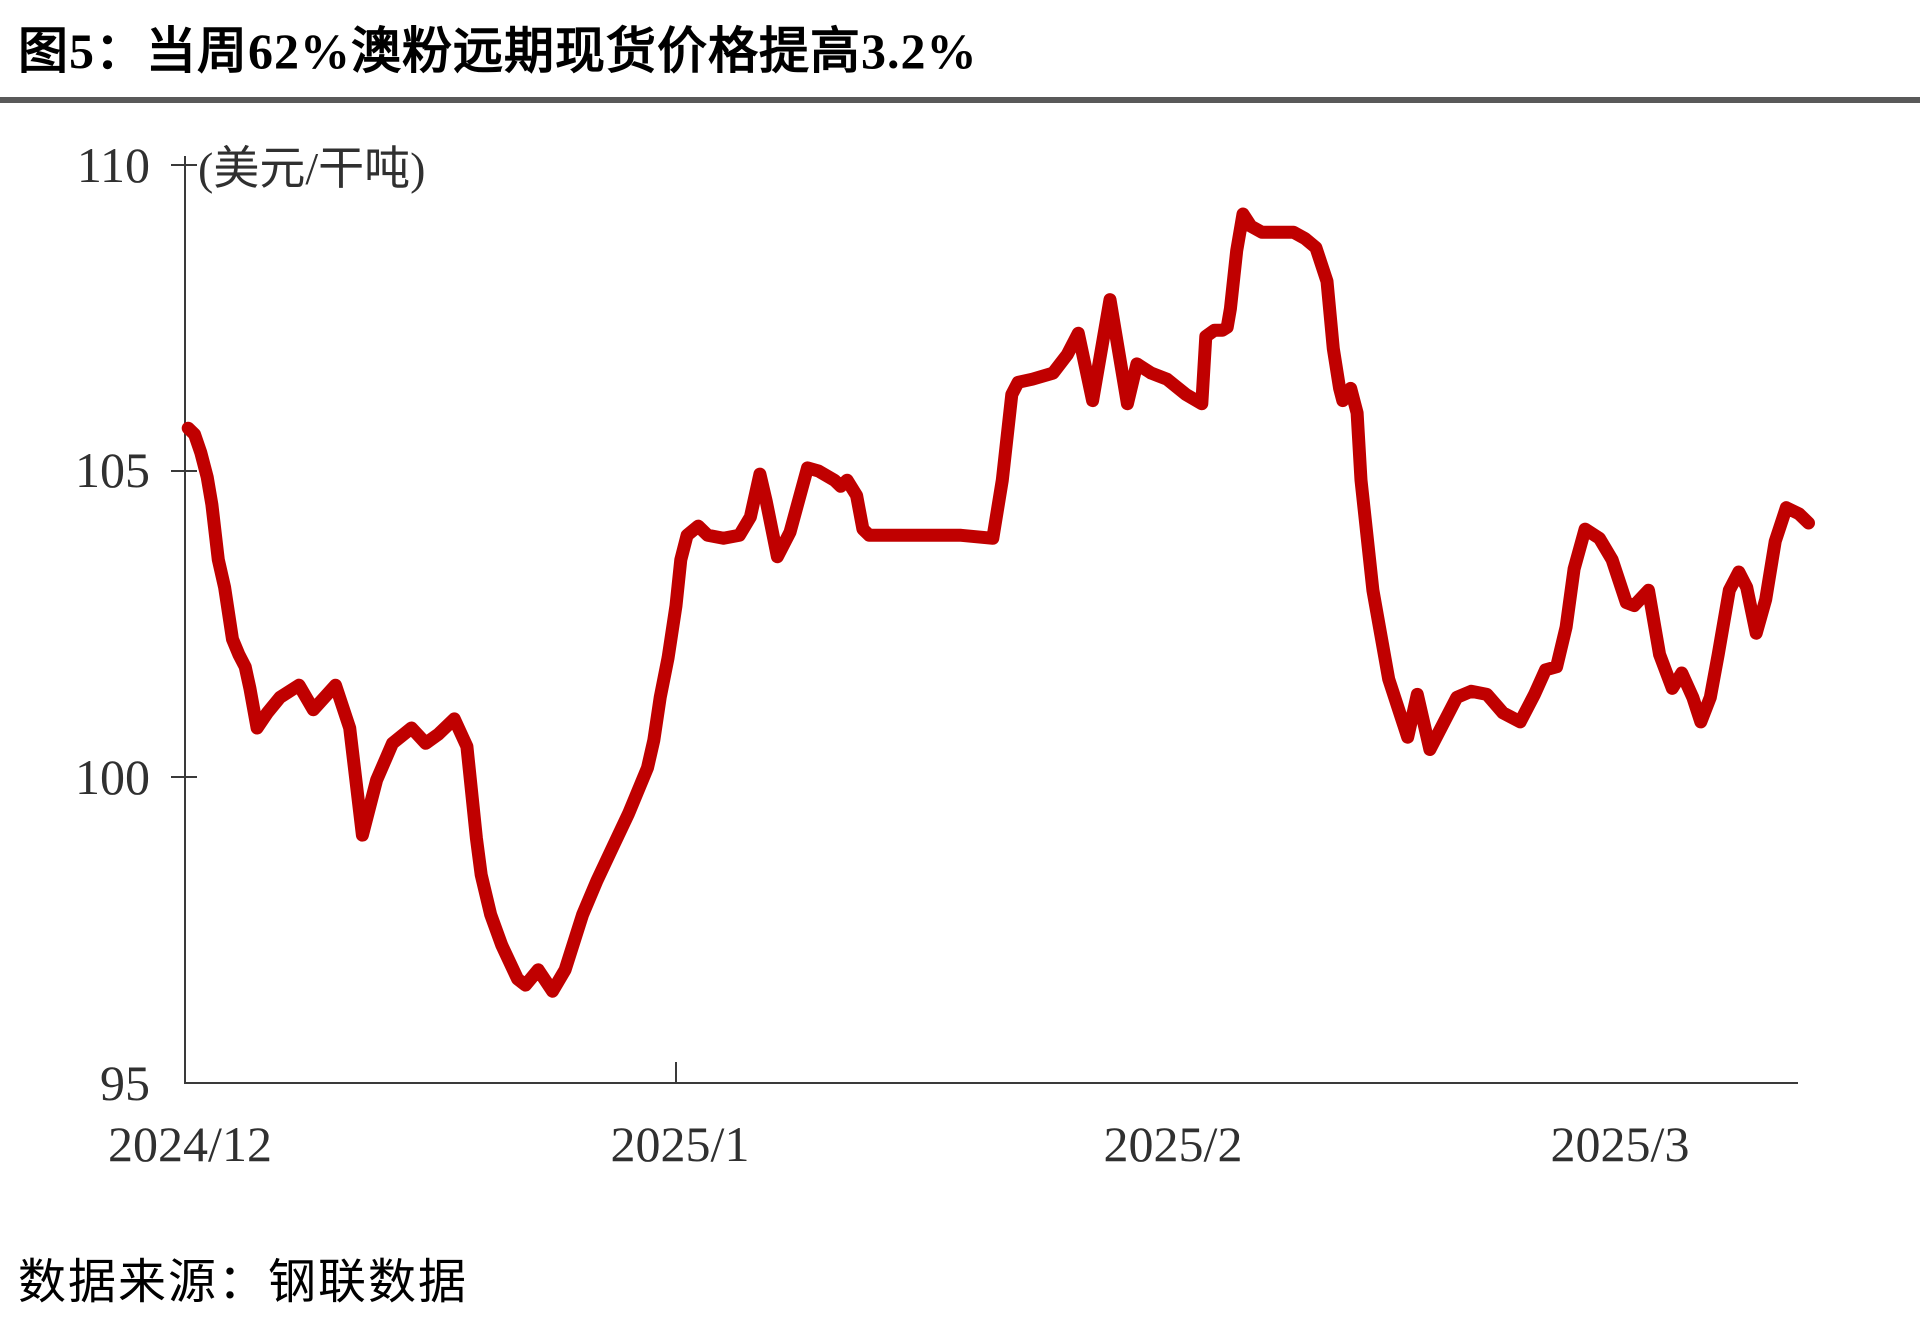 The height and width of the screenshot is (1331, 1920). I want to click on x-axis-label-2025-2: 2025/2, so click(1173, 1144).